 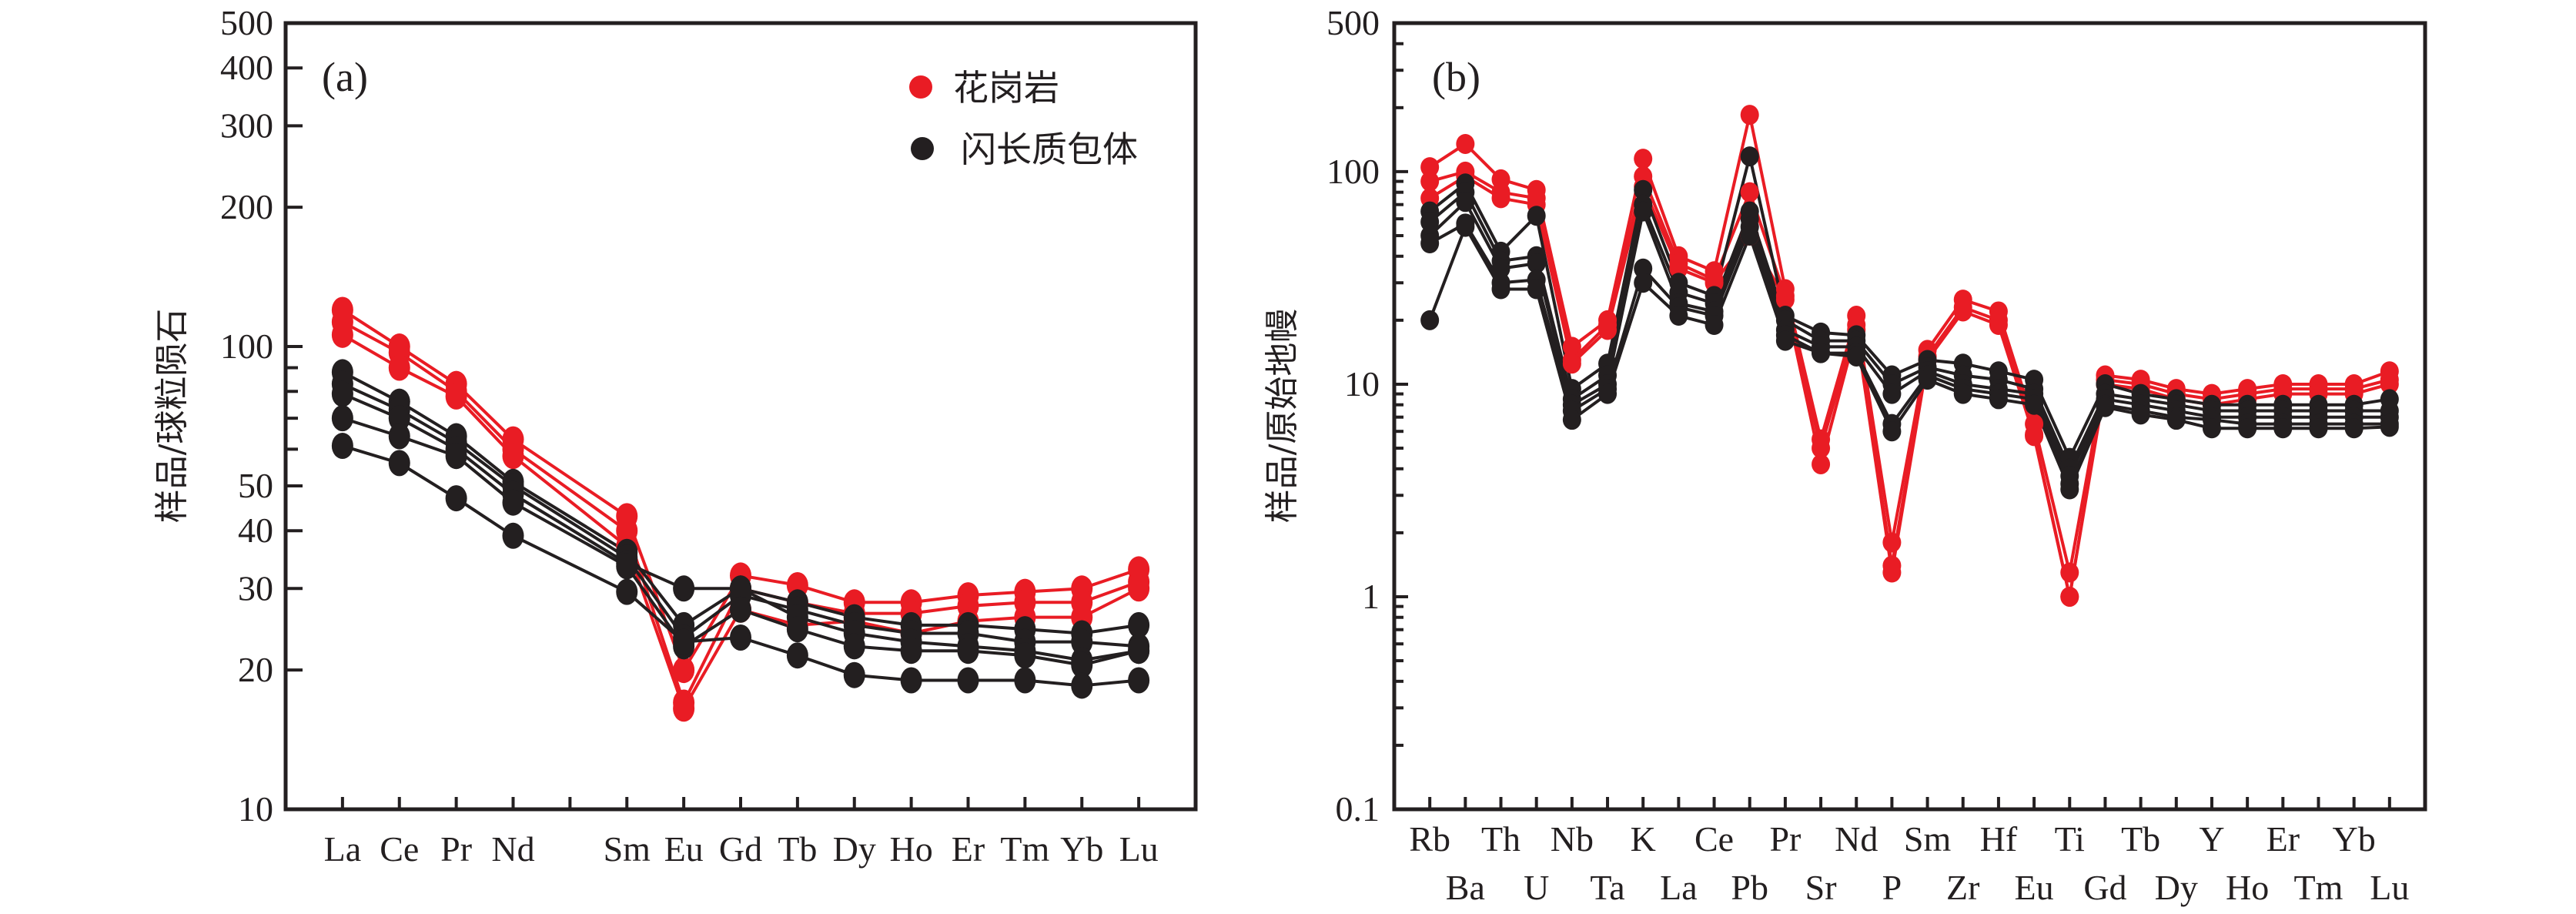 I want to click on y-tick-label: 400, so click(x=246, y=67).